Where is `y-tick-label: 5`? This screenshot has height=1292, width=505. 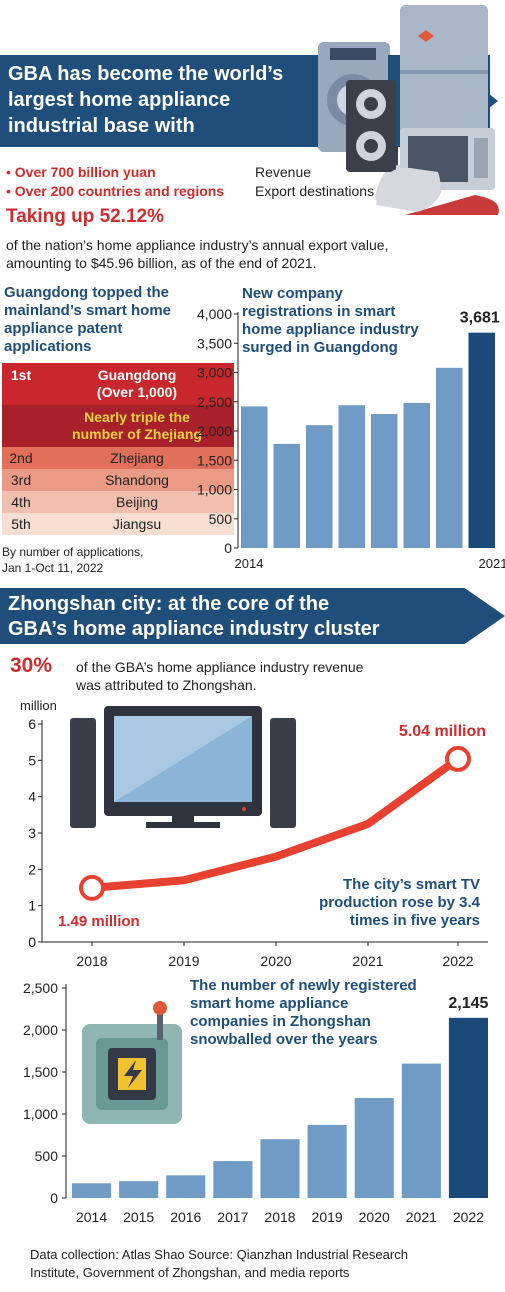
y-tick-label: 5 is located at coordinates (32, 760).